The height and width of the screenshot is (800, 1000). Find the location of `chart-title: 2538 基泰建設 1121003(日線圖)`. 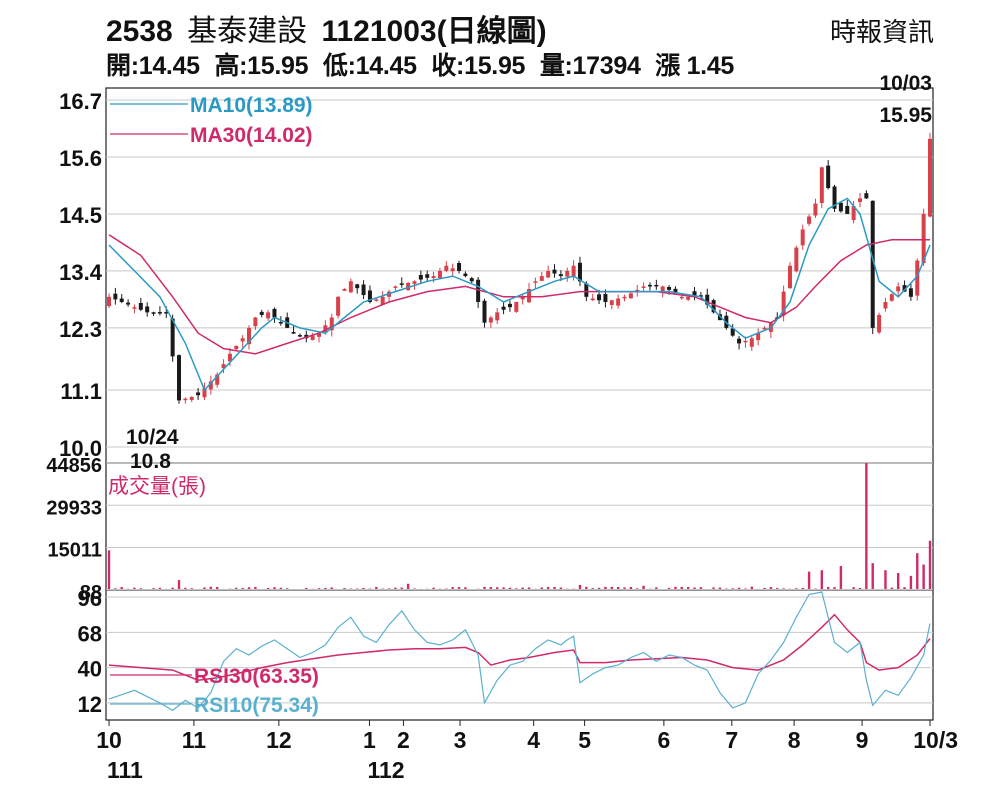

chart-title: 2538 基泰建設 1121003(日線圖) is located at coordinates (326, 28).